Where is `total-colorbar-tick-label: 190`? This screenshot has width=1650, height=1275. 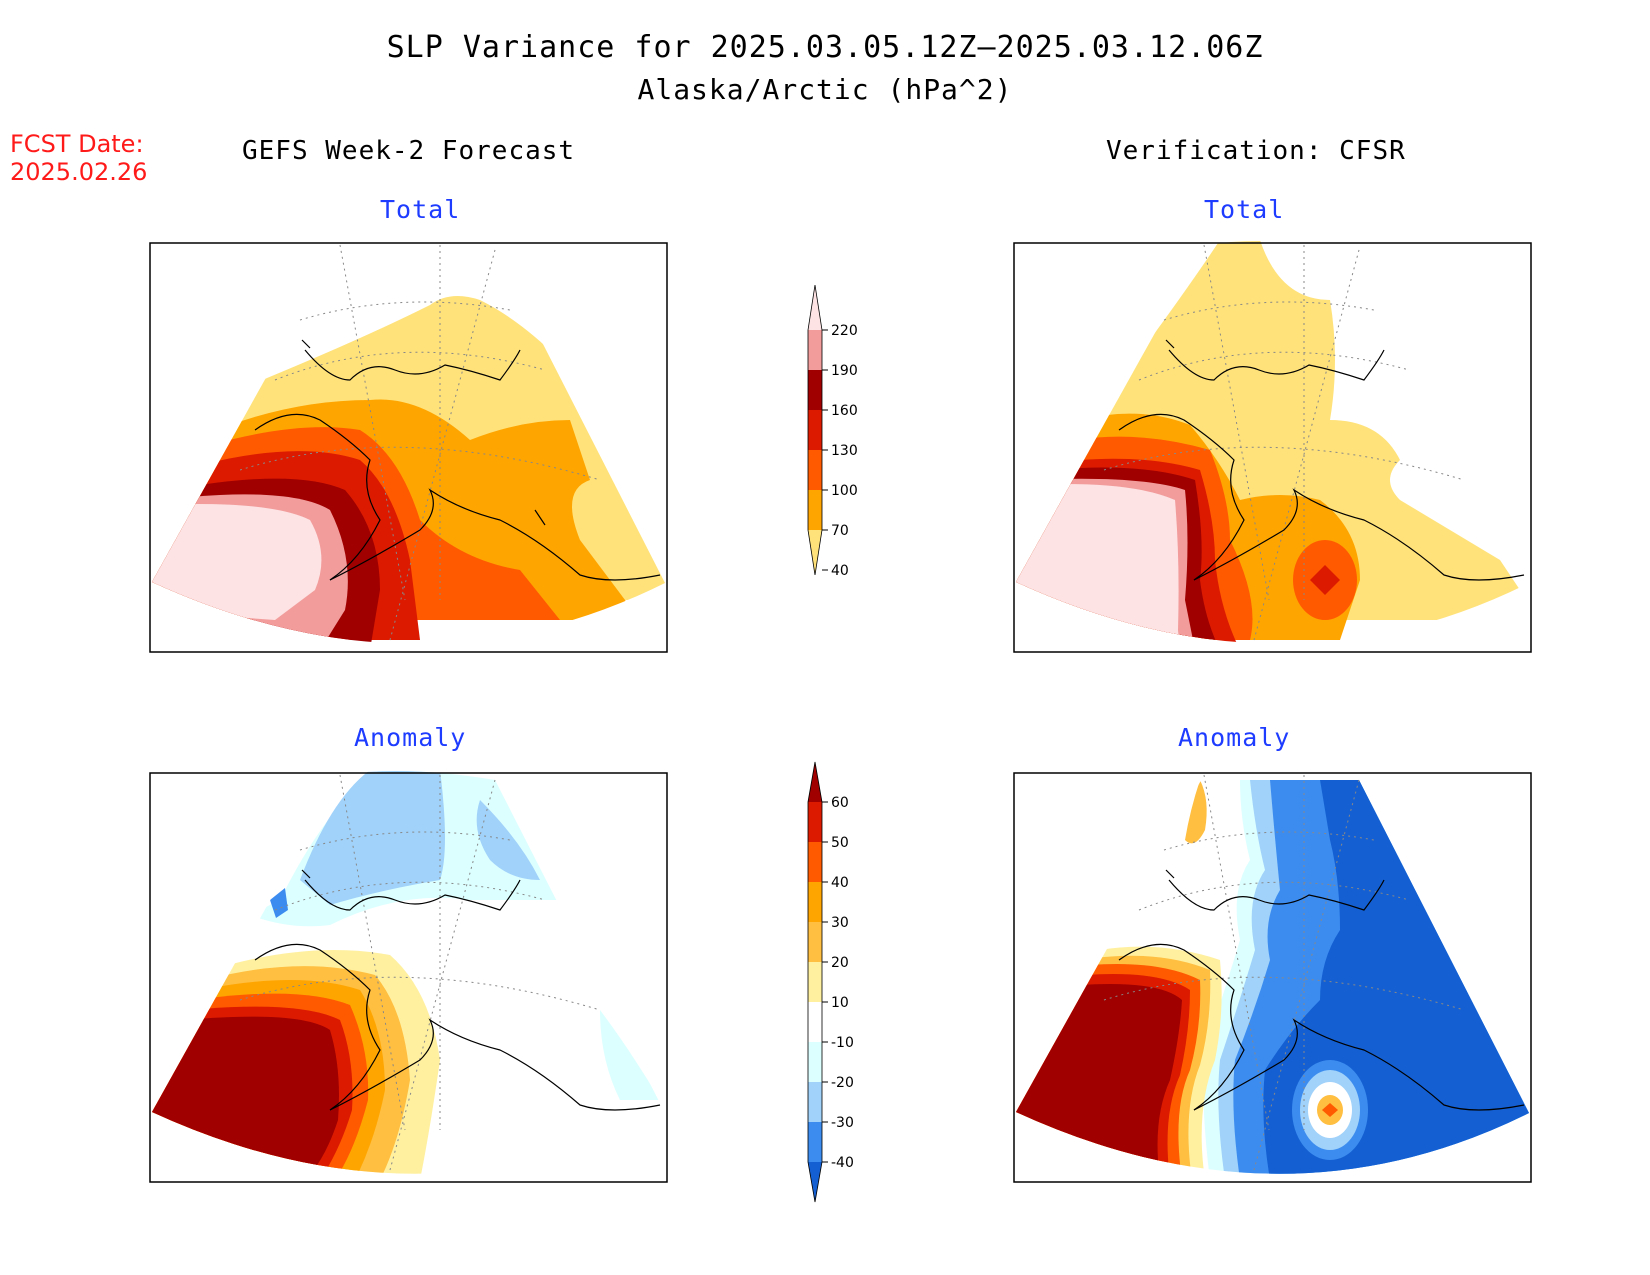
total-colorbar-tick-label: 190 is located at coordinates (844, 371).